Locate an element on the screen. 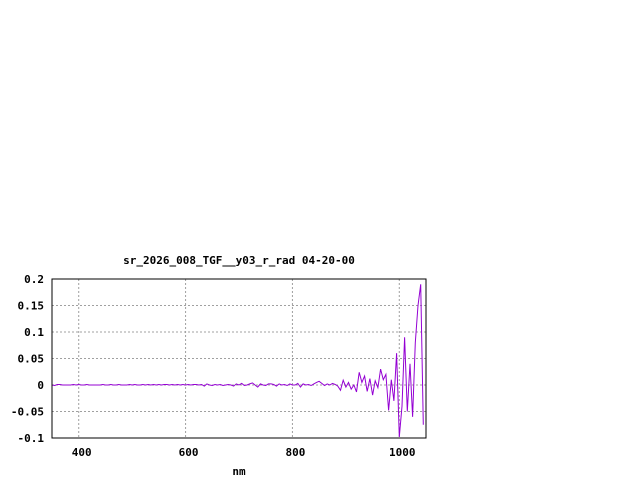 Image resolution: width=640 pixels, height=484 pixels. x-tick-label: 1000 is located at coordinates (402, 452).